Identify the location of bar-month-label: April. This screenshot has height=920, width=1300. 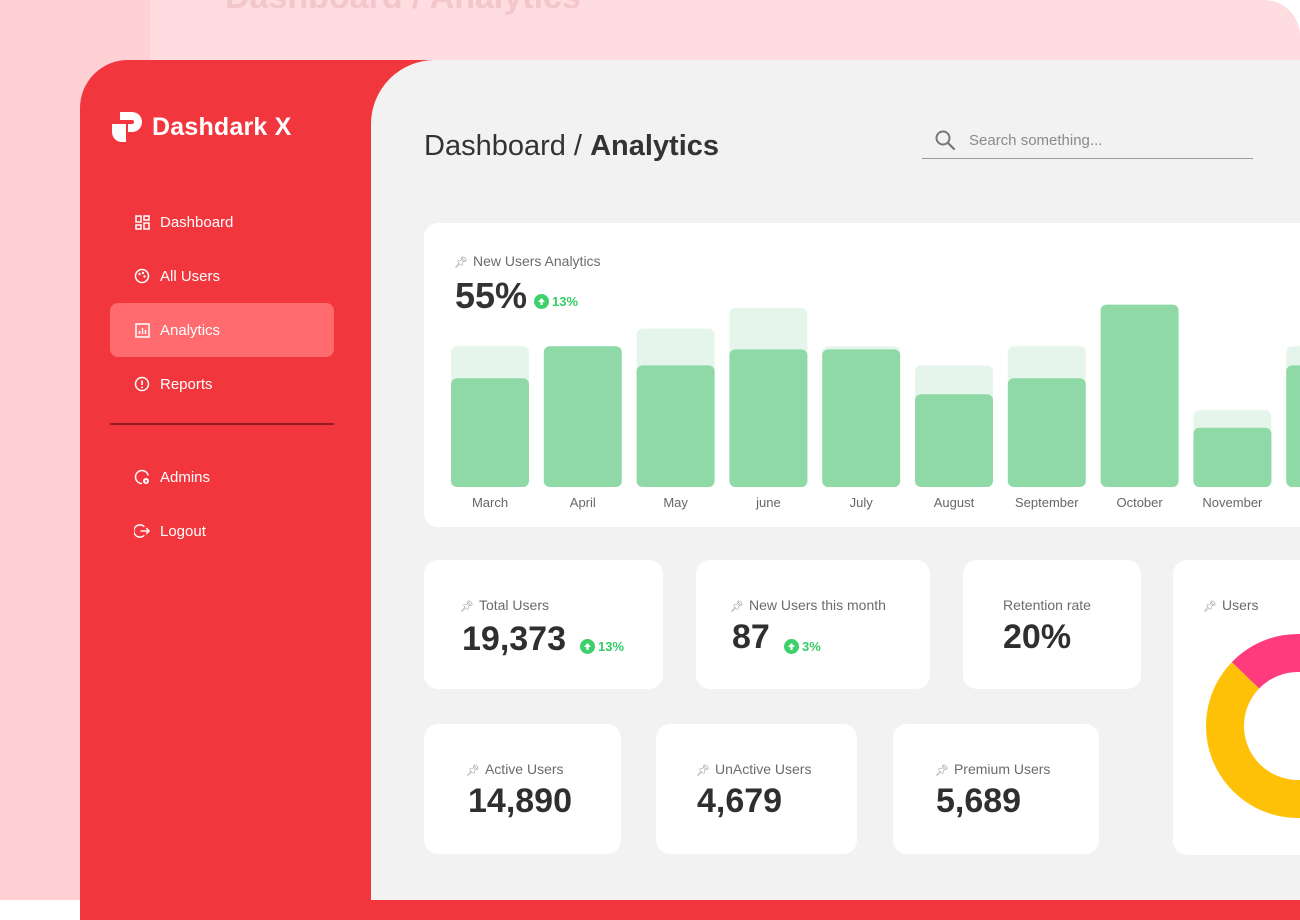
(583, 502).